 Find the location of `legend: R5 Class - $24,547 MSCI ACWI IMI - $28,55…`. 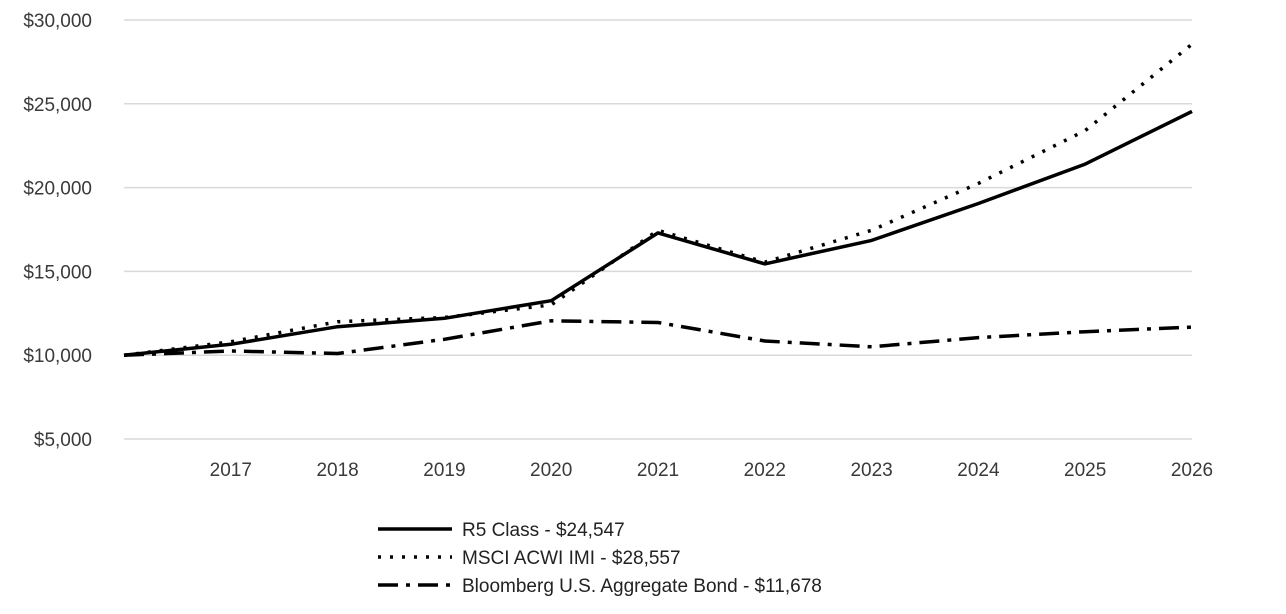

legend: R5 Class - $24,547 MSCI ACWI IMI - $28,55… is located at coordinates (600, 558).